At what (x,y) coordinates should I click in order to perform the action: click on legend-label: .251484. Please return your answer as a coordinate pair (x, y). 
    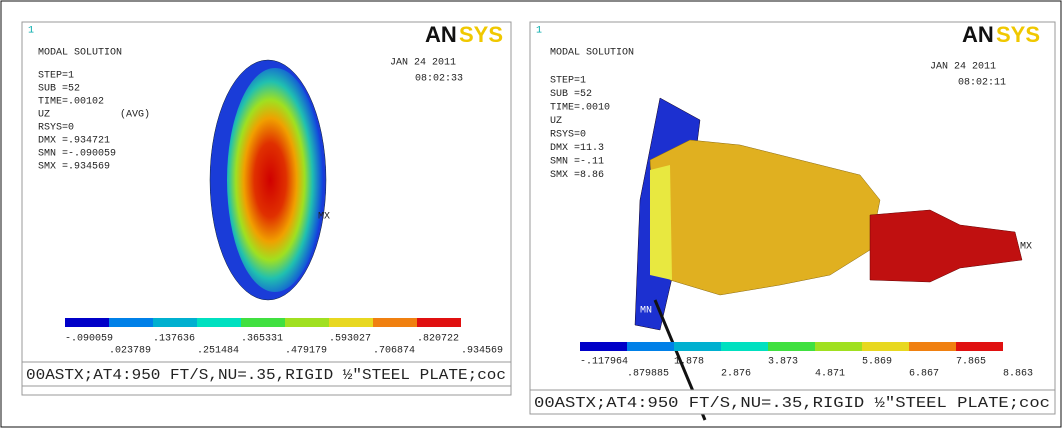
    Looking at the image, I should click on (218, 351).